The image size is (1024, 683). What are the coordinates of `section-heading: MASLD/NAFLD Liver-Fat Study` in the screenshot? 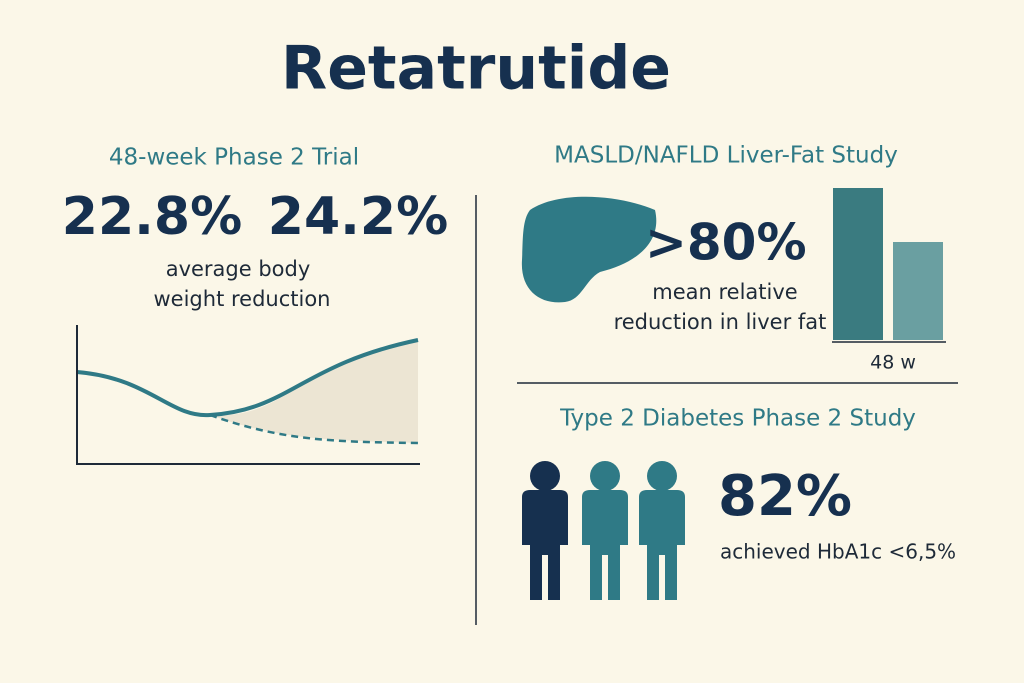 It's located at (726, 156).